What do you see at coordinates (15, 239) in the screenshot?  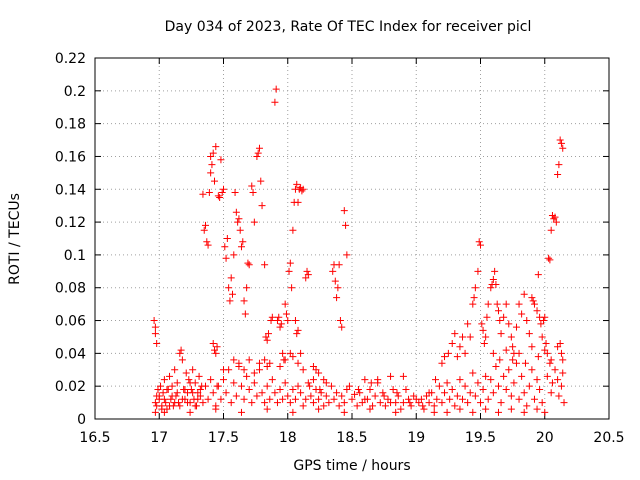 I see `y-axis-label: ROTI / TECUs` at bounding box center [15, 239].